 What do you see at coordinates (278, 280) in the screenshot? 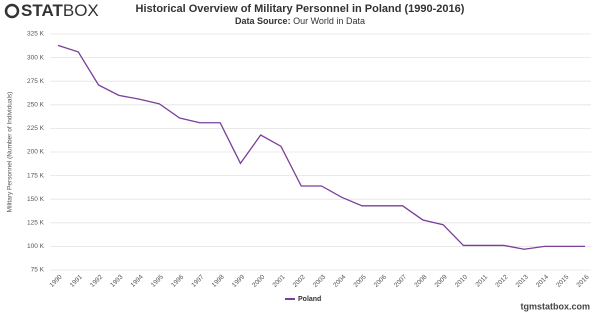
I see `x-tick-label: 2001` at bounding box center [278, 280].